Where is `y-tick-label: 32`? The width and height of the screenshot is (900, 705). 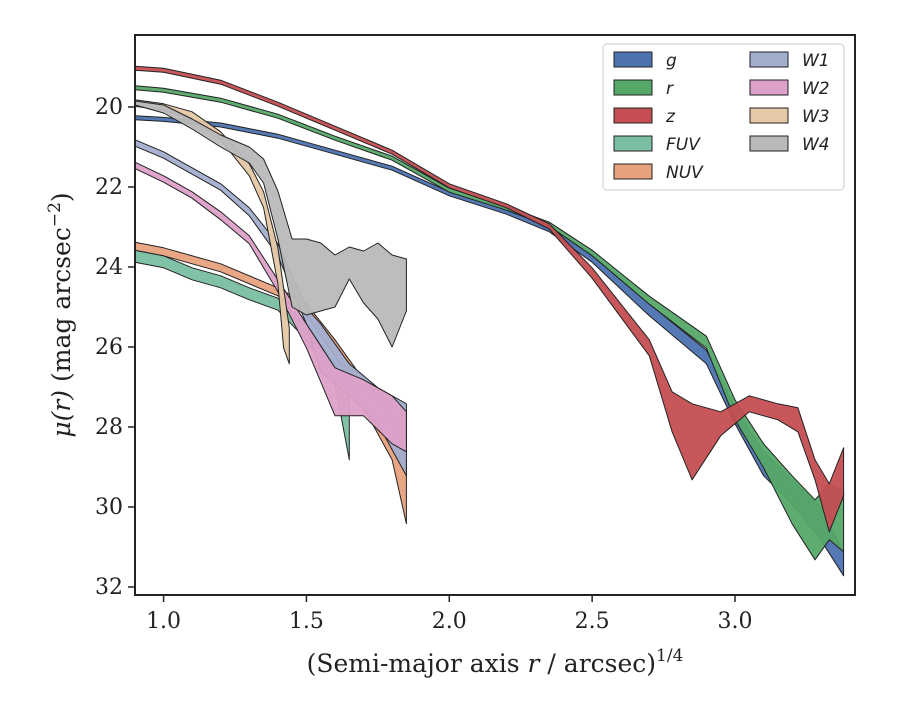 y-tick-label: 32 is located at coordinates (109, 587).